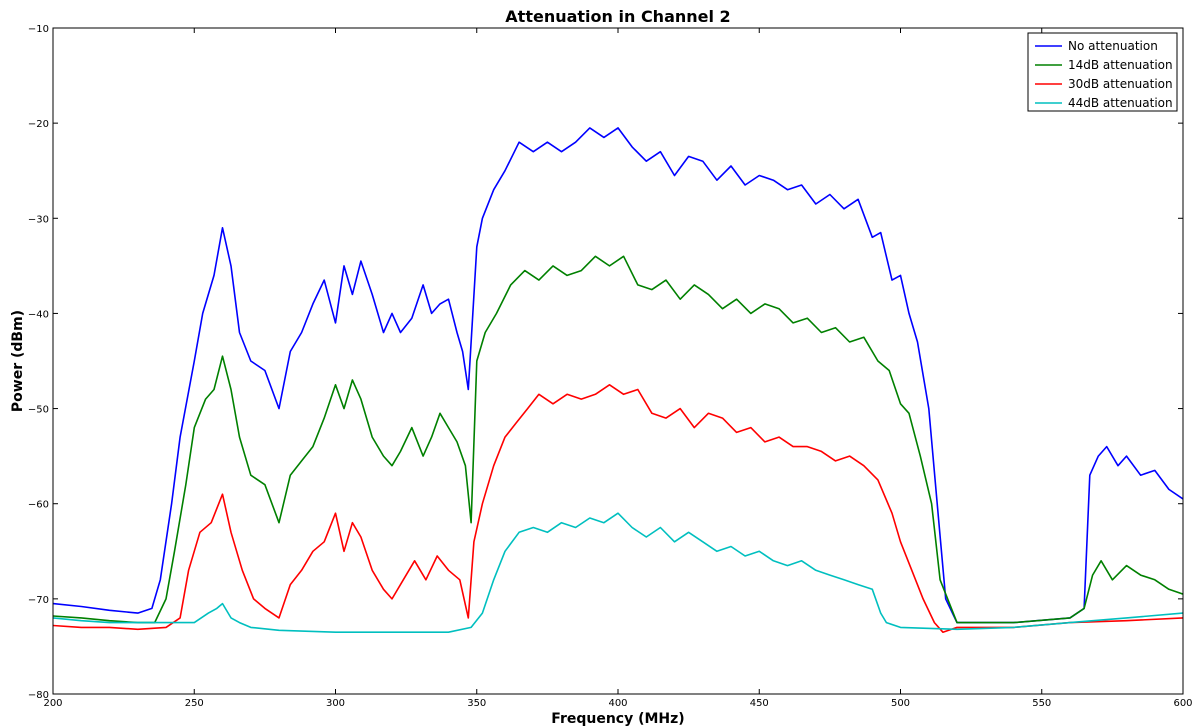 This screenshot has height=727, width=1199. Describe the element at coordinates (38, 410) in the screenshot. I see `y-tick-label: −50` at that location.